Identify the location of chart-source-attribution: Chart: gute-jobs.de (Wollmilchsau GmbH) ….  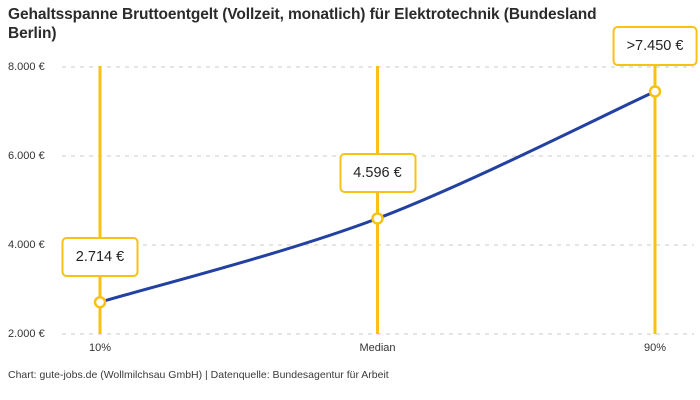
(198, 375).